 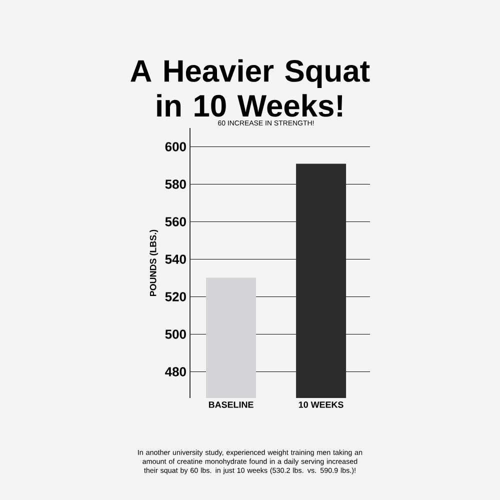 What do you see at coordinates (175, 221) in the screenshot?
I see `y-tick-label: 560` at bounding box center [175, 221].